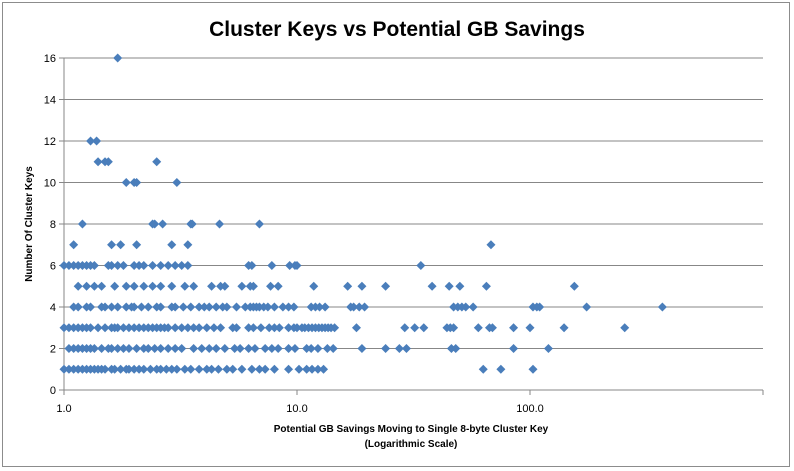  What do you see at coordinates (63, 409) in the screenshot?
I see `x-tick-label: 1.0` at bounding box center [63, 409].